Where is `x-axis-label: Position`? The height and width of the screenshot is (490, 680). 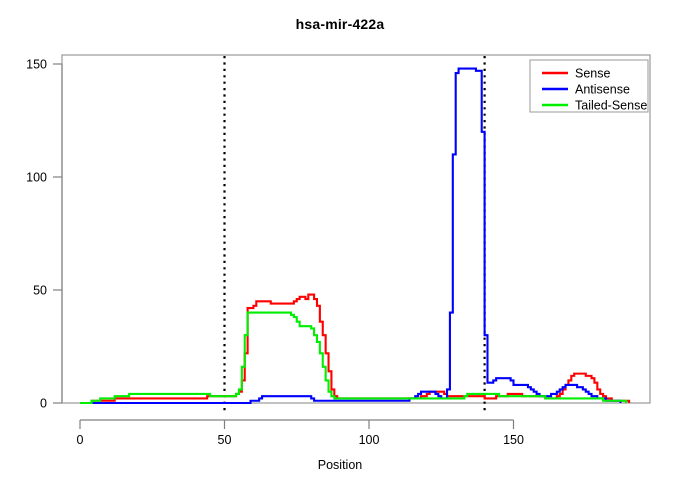
x-axis-label: Position is located at coordinates (340, 465).